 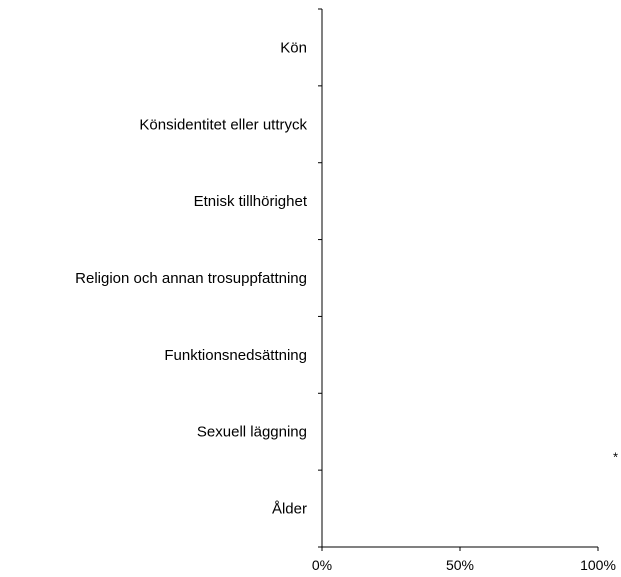 What do you see at coordinates (289, 509) in the screenshot?
I see `category-label: Ålder` at bounding box center [289, 509].